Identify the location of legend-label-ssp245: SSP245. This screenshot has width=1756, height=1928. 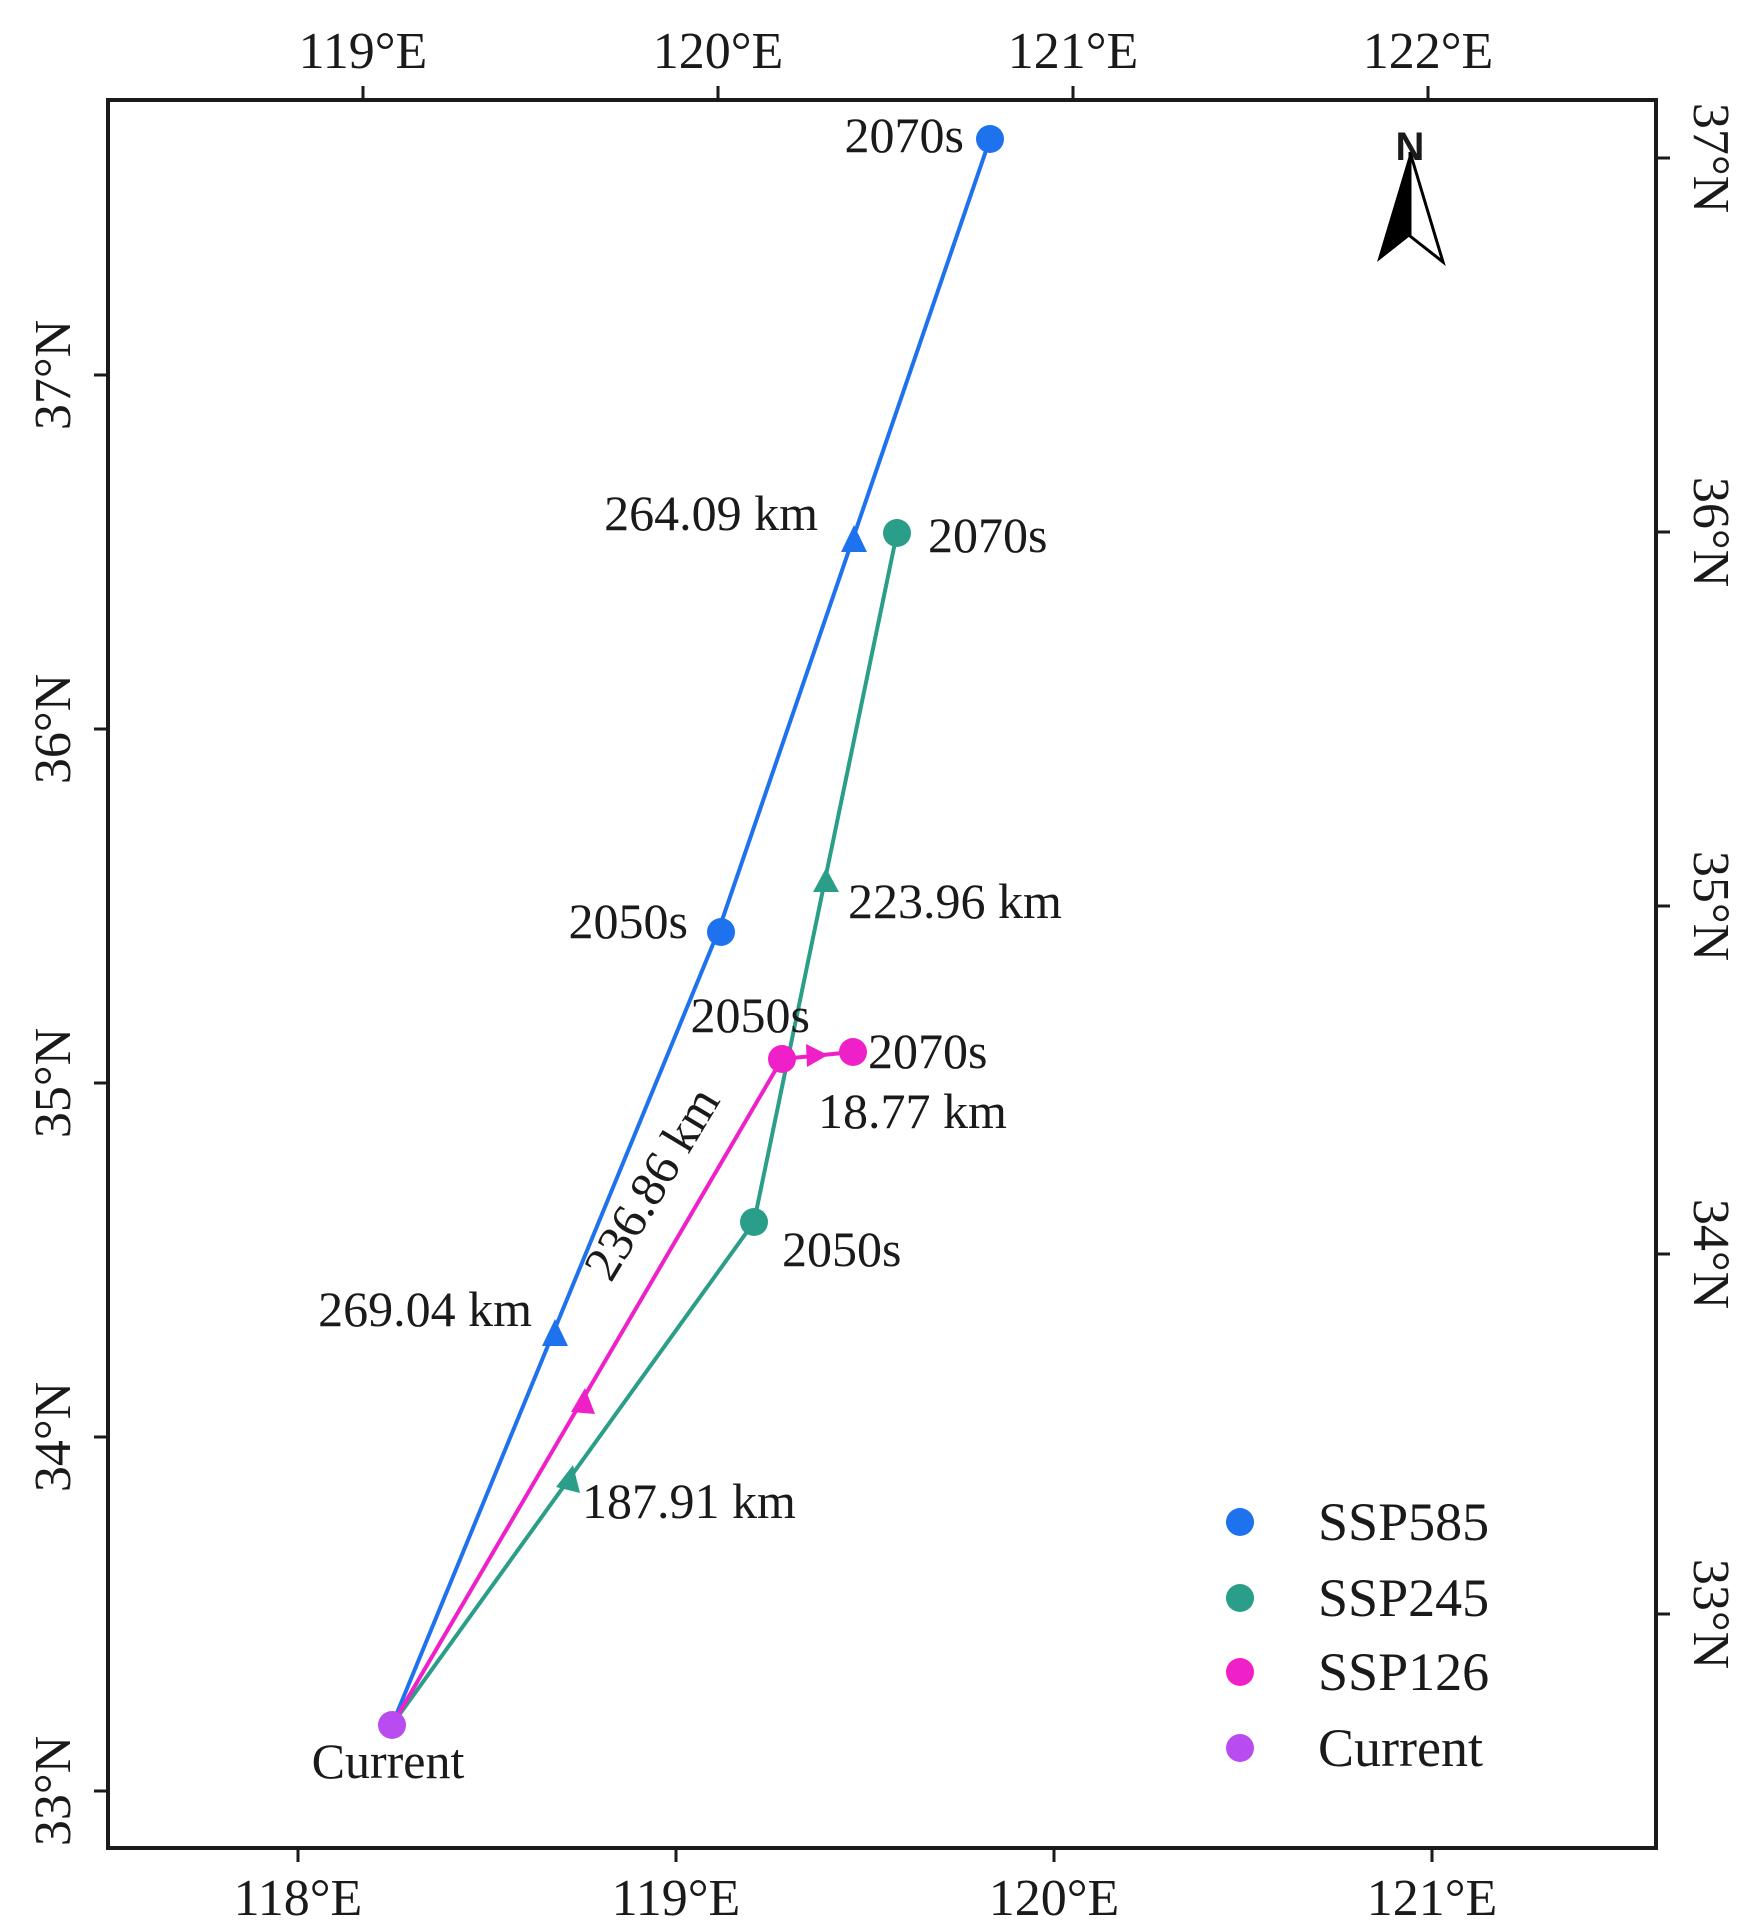
(1403, 1598).